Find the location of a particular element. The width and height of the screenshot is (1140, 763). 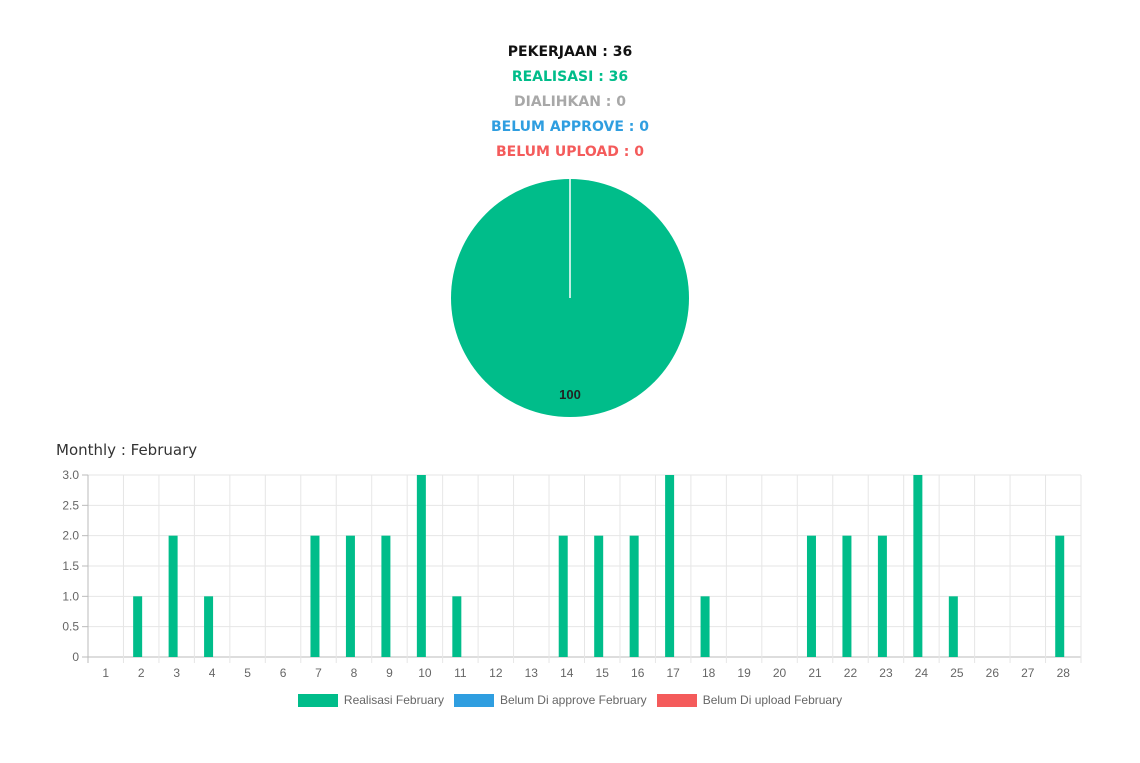

pekerjaan-count: PEKERJAAN : 36 is located at coordinates (570, 52).